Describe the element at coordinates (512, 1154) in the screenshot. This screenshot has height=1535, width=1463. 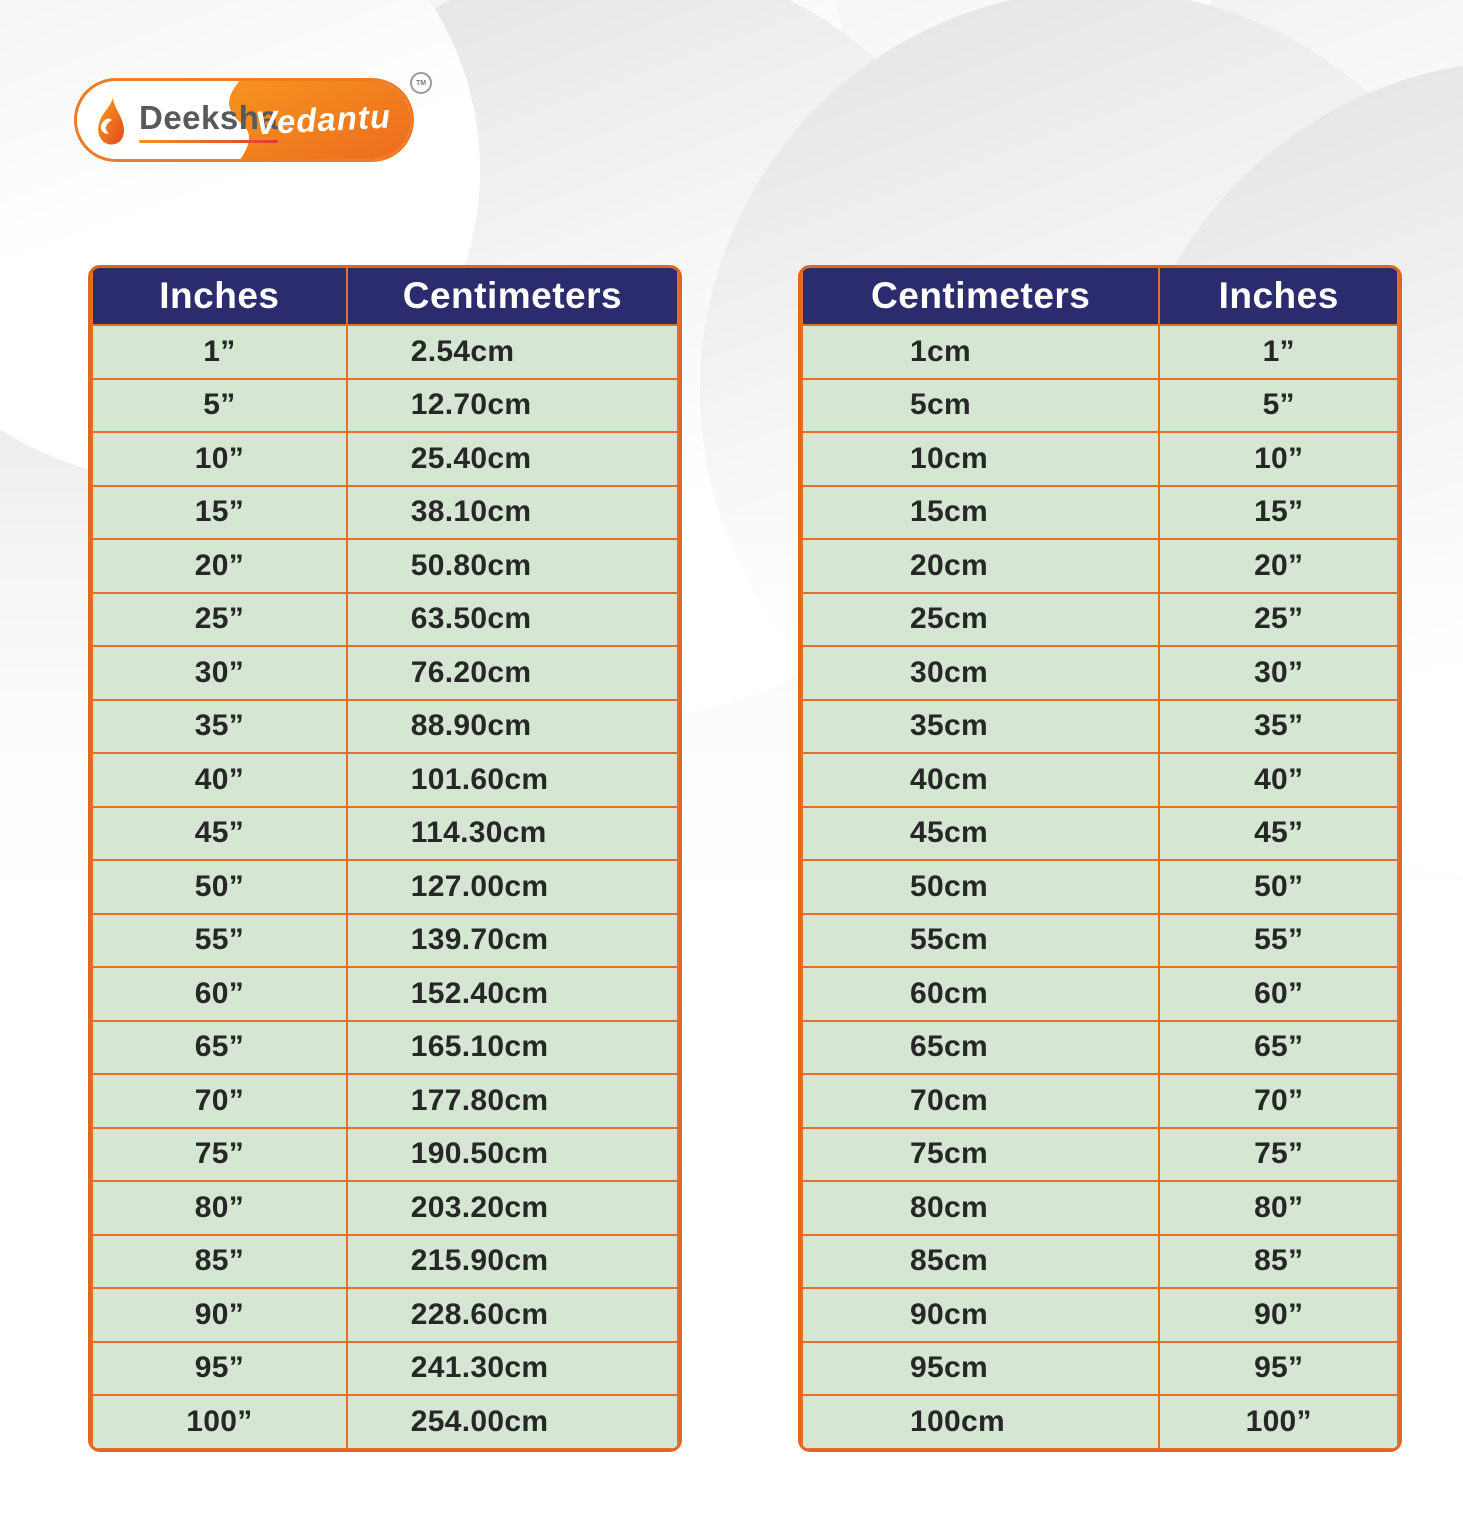
I see `table-cell: 190.50cm` at that location.